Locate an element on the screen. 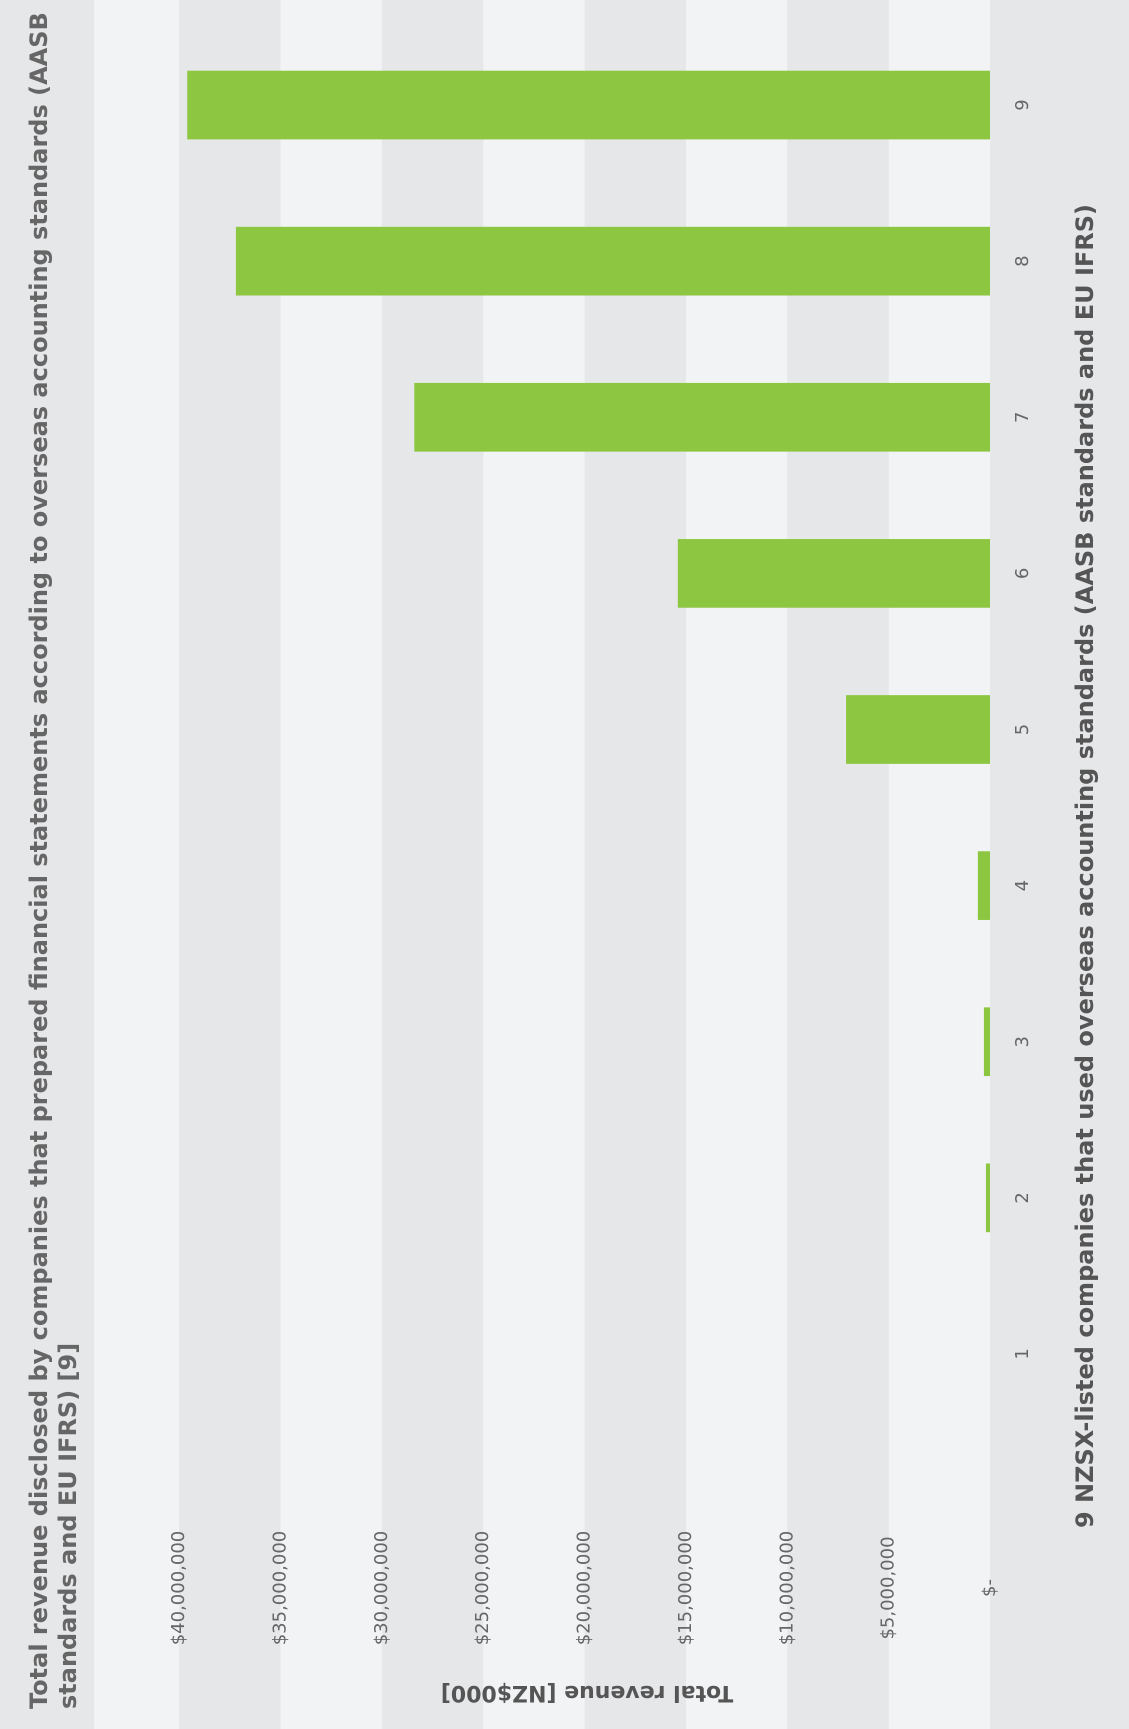 This screenshot has height=1729, width=1129. y-tick-label: $25,000,000 is located at coordinates (482, 1588).